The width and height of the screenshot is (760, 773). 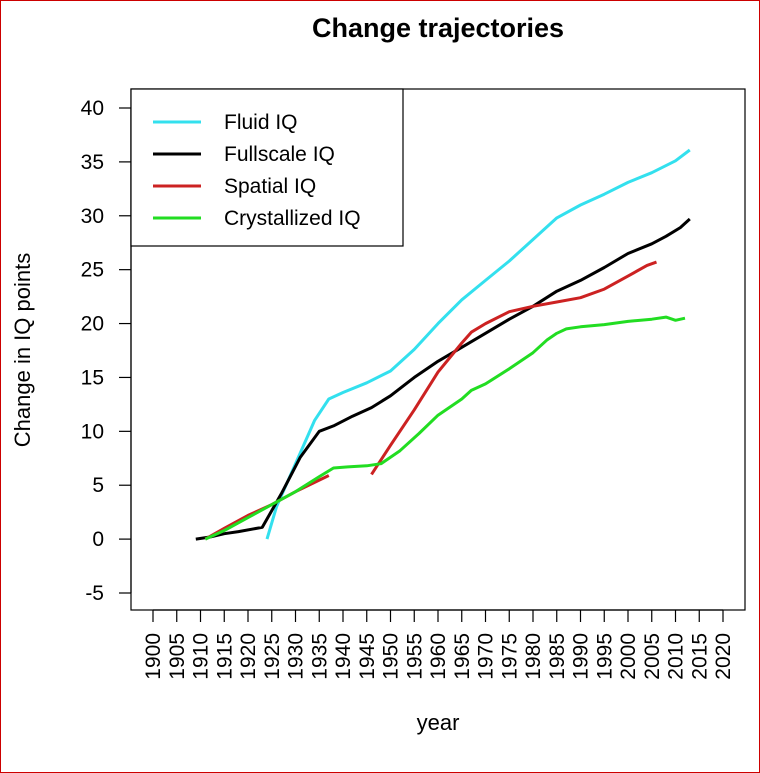 I want to click on x-tick-label: 2015, so click(x=699, y=656).